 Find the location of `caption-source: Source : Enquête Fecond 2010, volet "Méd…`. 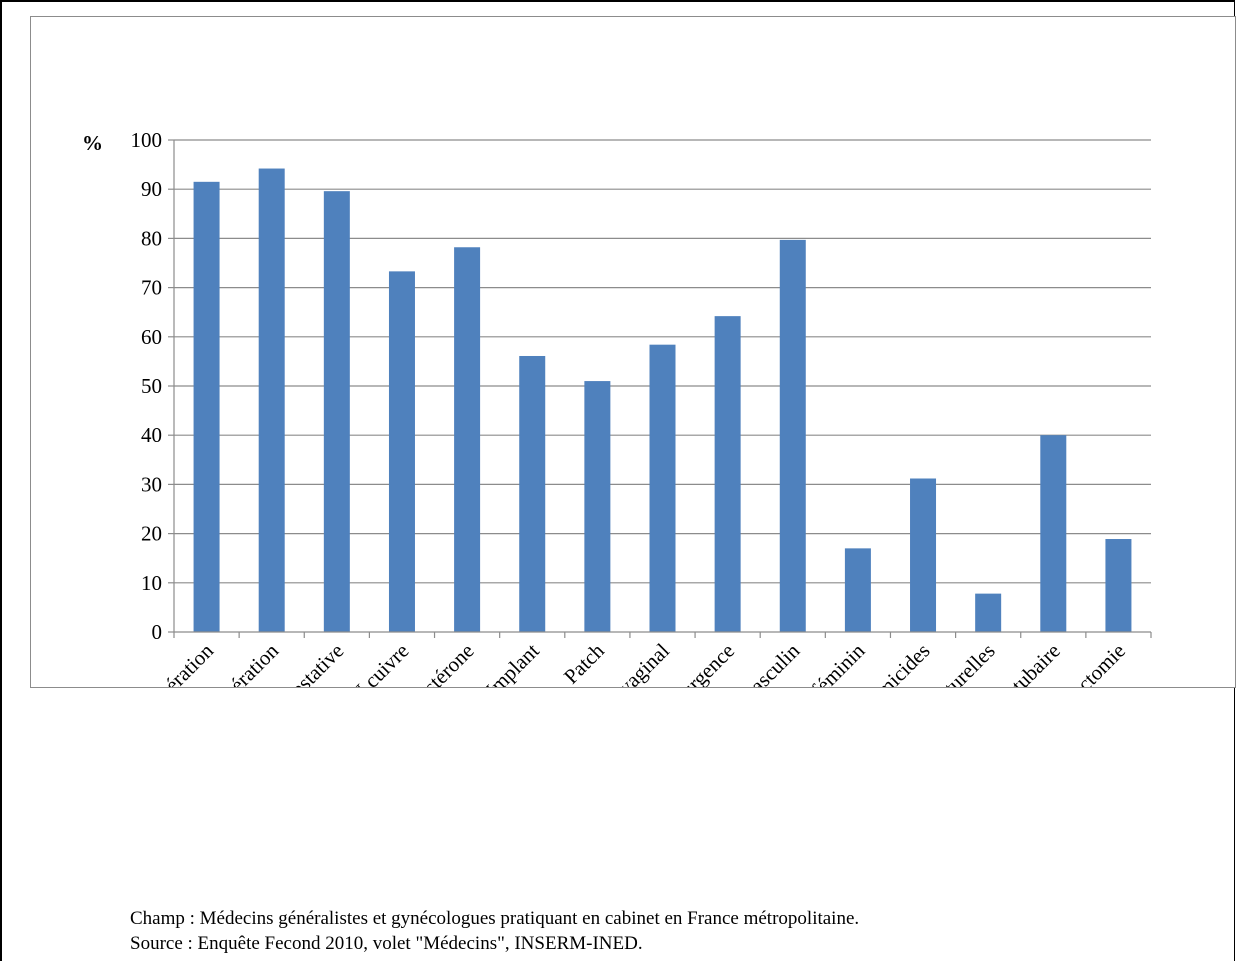

caption-source: Source : Enquête Fecond 2010, volet "Méd… is located at coordinates (386, 943).